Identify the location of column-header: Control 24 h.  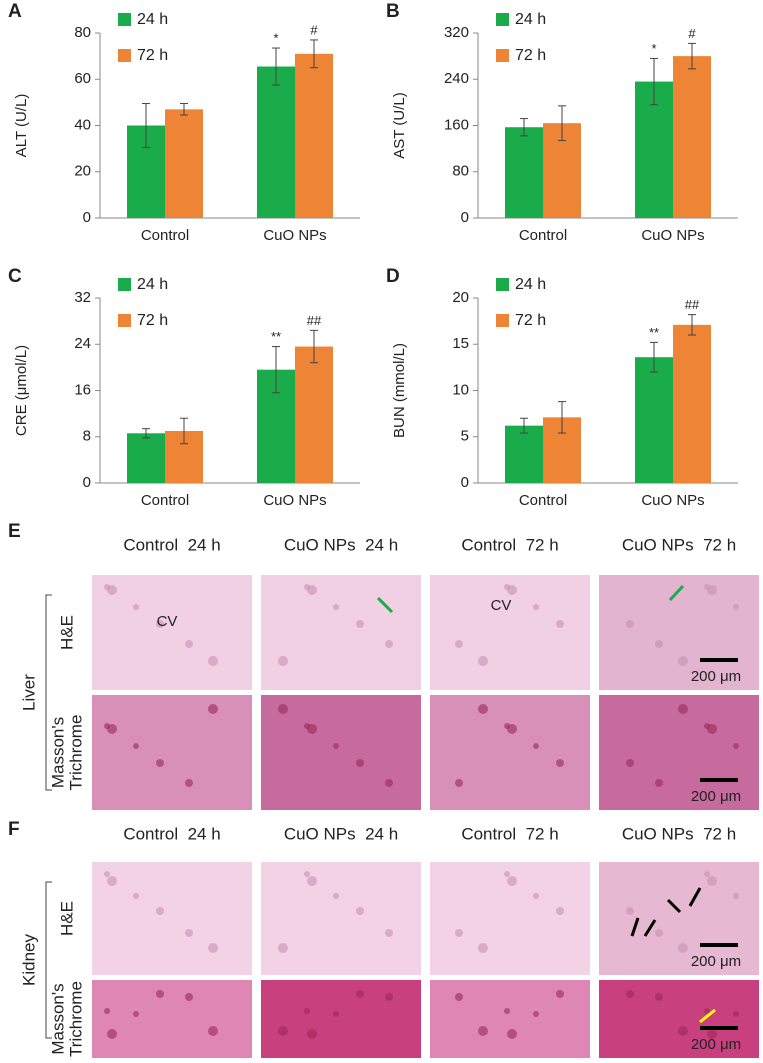
(171, 544).